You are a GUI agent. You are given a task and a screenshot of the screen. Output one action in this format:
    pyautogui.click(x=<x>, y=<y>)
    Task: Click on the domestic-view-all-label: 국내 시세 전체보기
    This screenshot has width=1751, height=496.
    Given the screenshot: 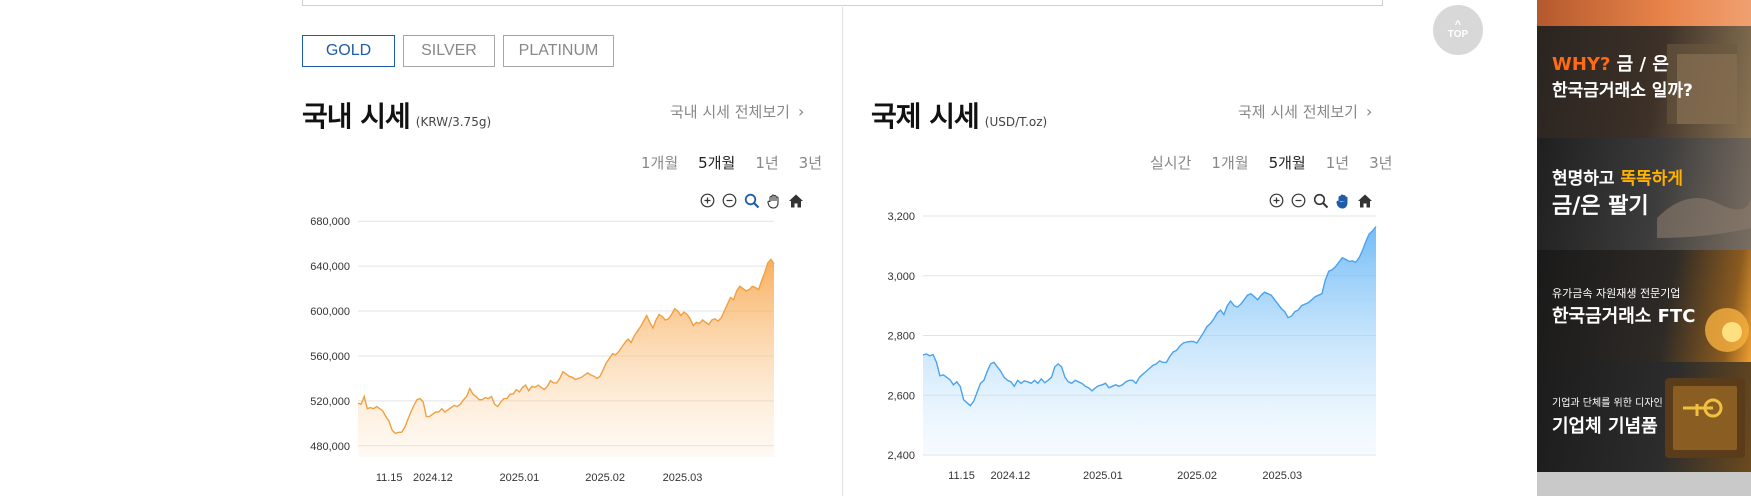 What is the action you would take?
    pyautogui.click(x=730, y=112)
    